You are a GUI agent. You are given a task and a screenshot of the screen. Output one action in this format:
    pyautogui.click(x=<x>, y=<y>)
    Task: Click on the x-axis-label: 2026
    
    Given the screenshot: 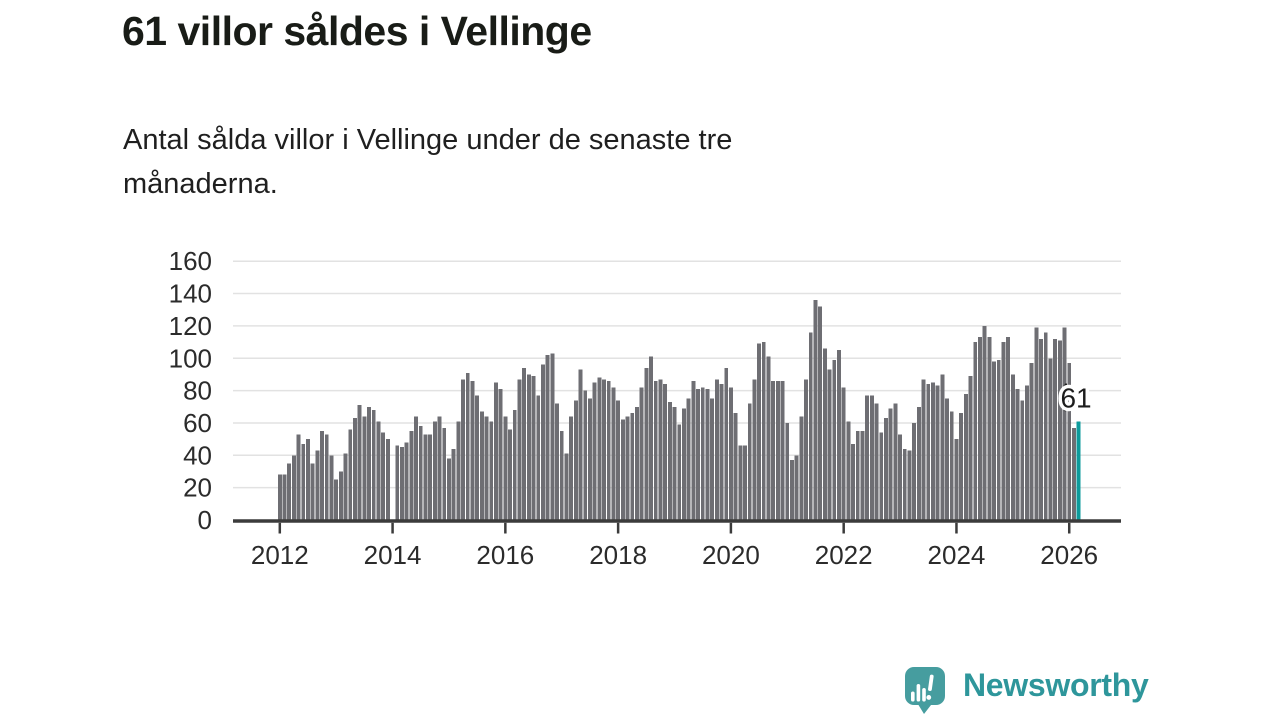 What is the action you would take?
    pyautogui.click(x=1069, y=555)
    